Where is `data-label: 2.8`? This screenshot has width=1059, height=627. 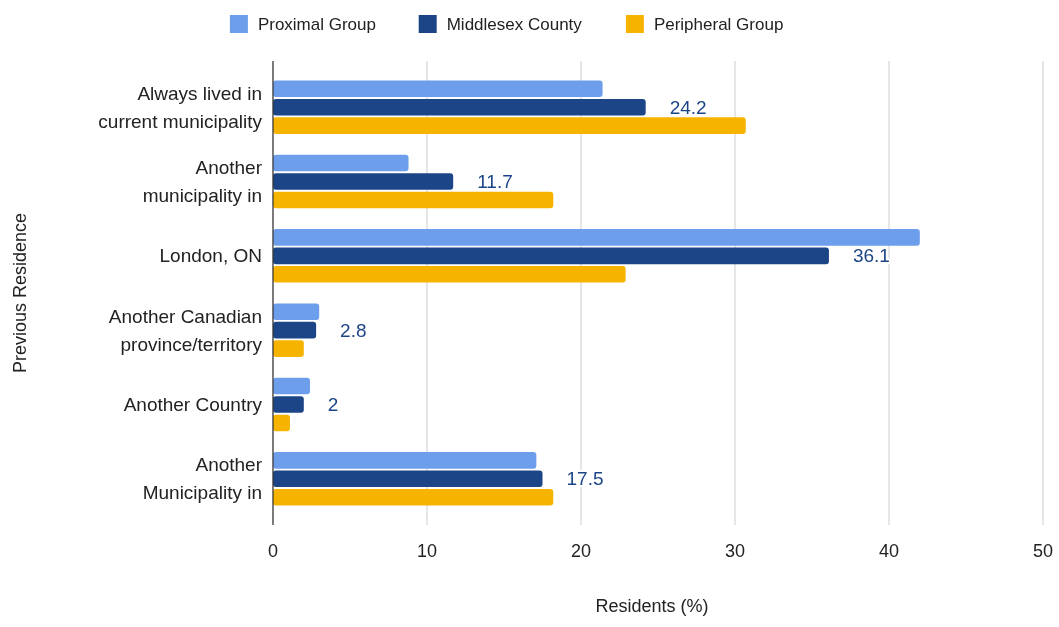 data-label: 2.8 is located at coordinates (353, 330).